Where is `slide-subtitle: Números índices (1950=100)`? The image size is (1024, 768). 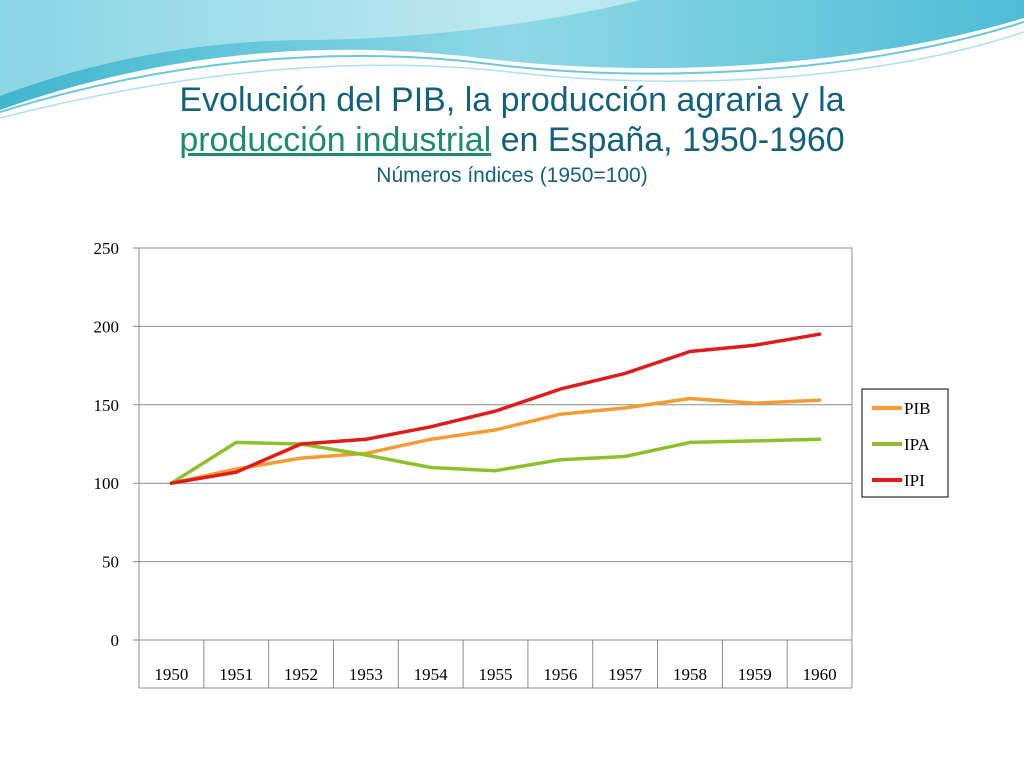 slide-subtitle: Números índices (1950=100) is located at coordinates (512, 175).